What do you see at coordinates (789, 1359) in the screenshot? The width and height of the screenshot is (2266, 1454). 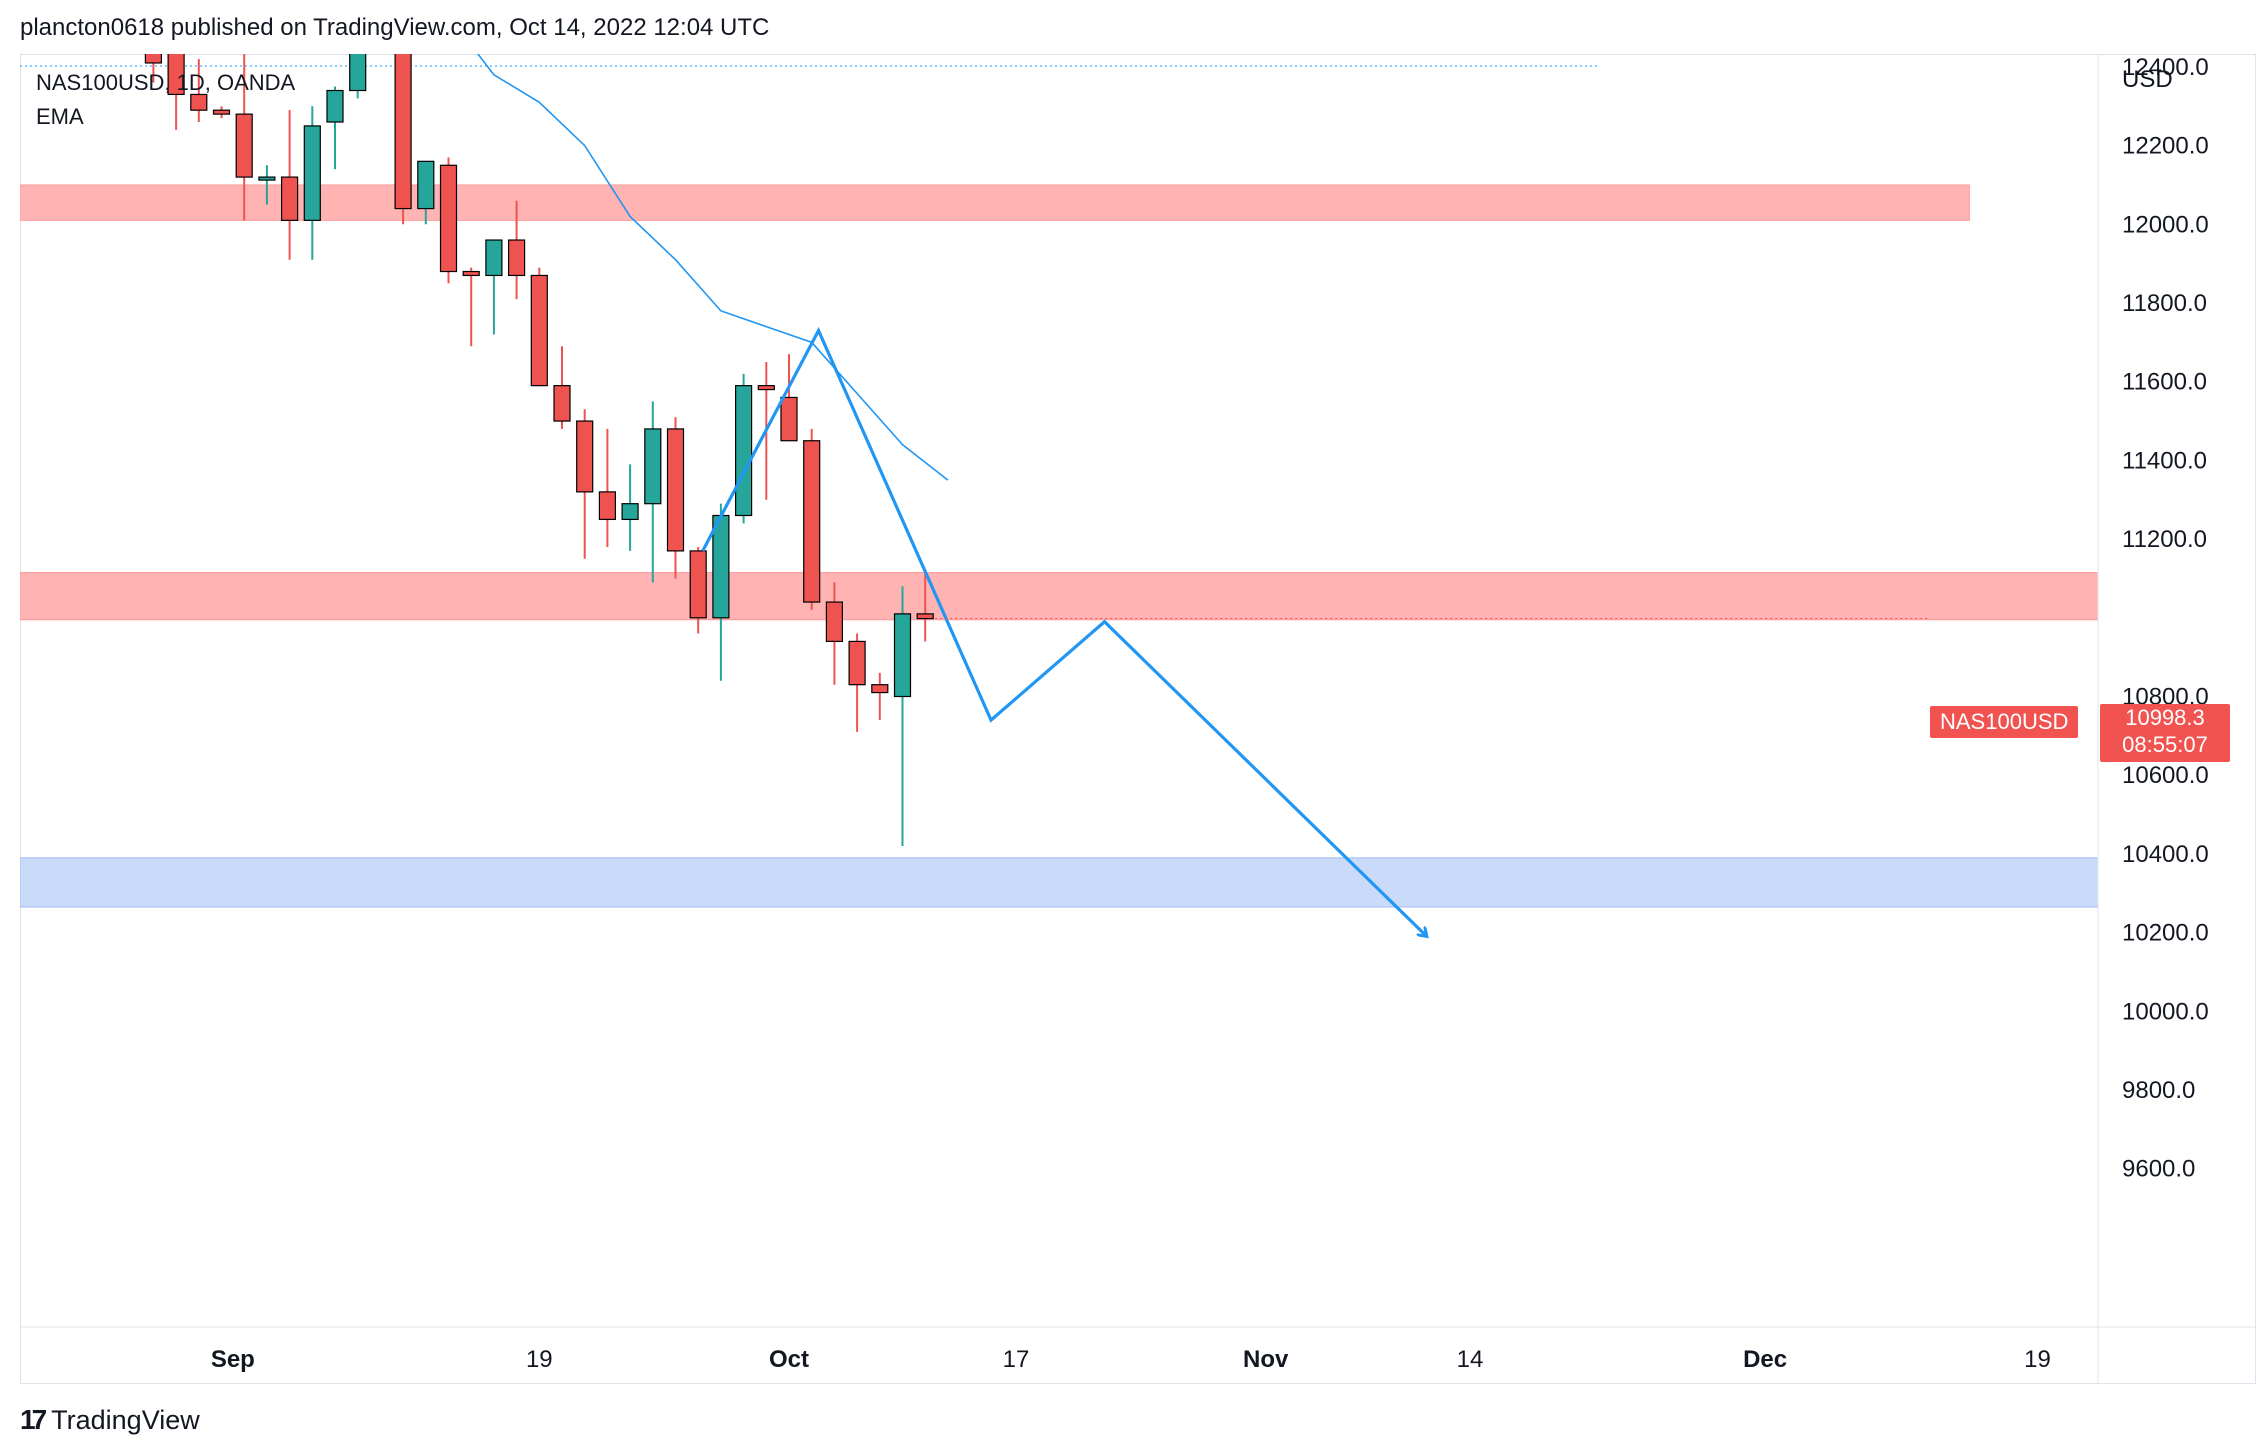 I see `x-tick-label: Oct` at bounding box center [789, 1359].